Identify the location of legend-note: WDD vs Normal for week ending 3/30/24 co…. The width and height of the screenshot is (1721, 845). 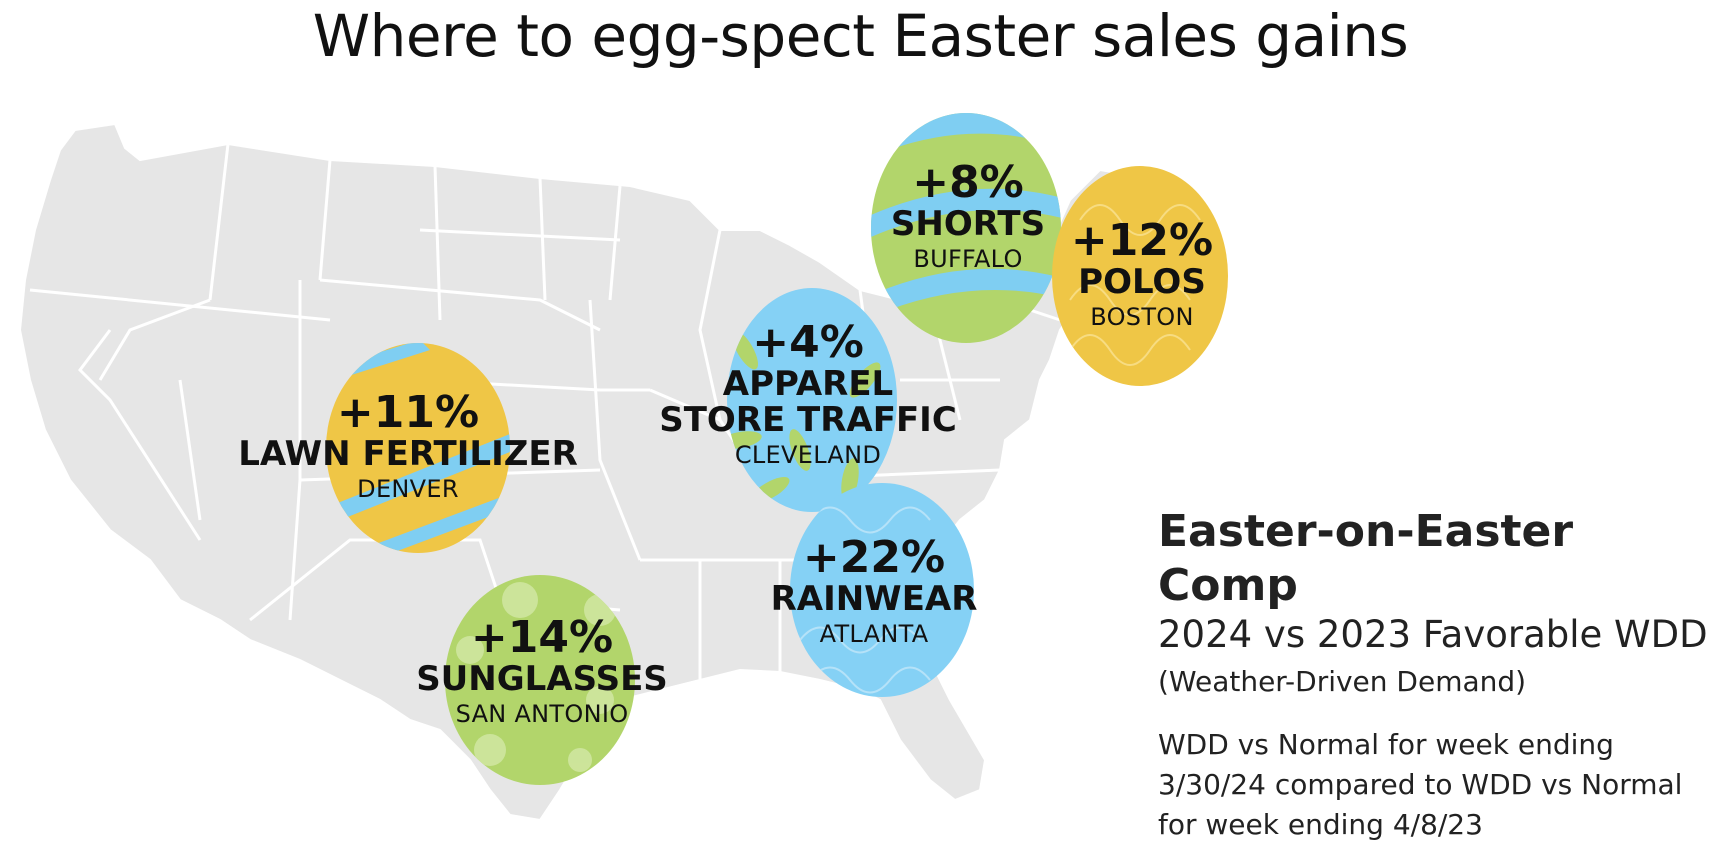
(1435, 785).